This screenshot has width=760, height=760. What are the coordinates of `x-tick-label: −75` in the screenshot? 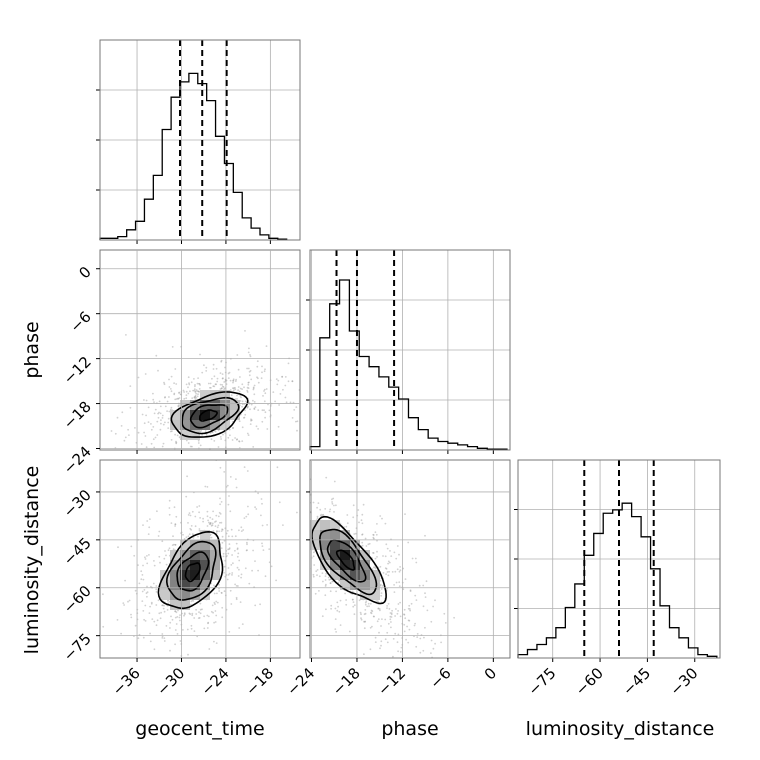 It's located at (541, 681).